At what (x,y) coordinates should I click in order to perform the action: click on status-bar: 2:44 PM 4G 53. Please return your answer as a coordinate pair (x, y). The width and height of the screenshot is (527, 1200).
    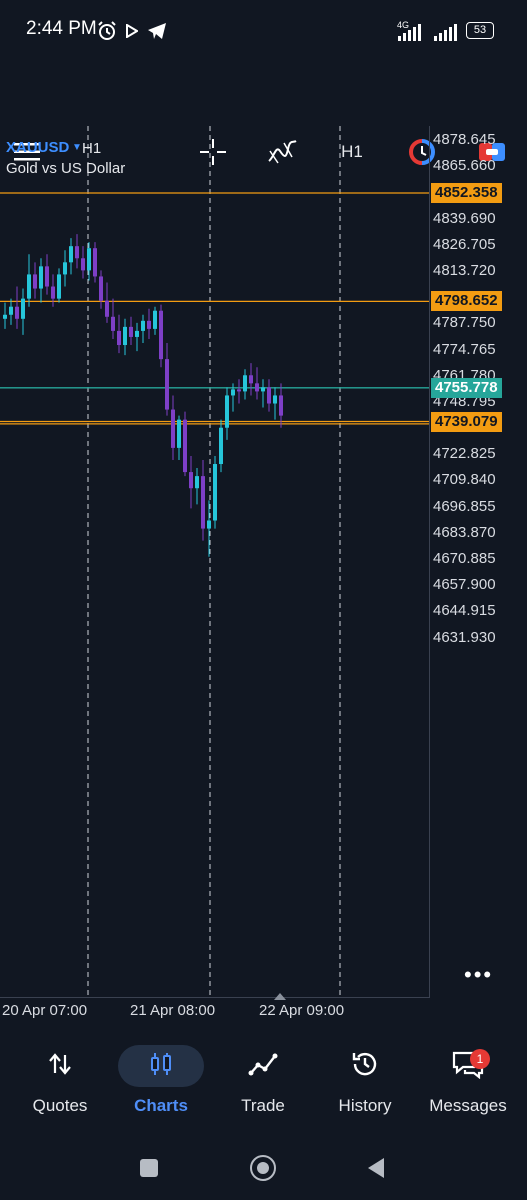
    Looking at the image, I should click on (263, 31).